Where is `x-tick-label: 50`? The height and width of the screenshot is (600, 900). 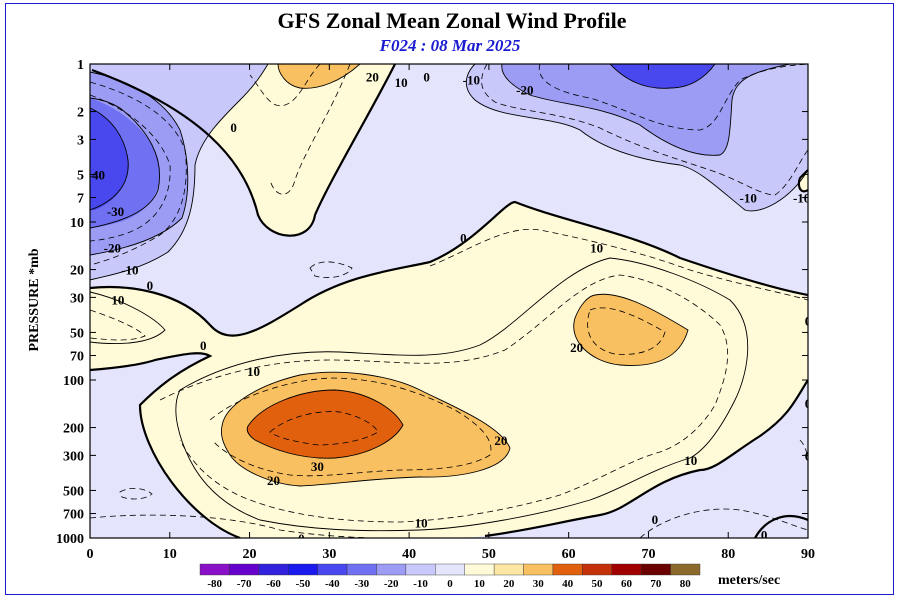
x-tick-label: 50 is located at coordinates (489, 554).